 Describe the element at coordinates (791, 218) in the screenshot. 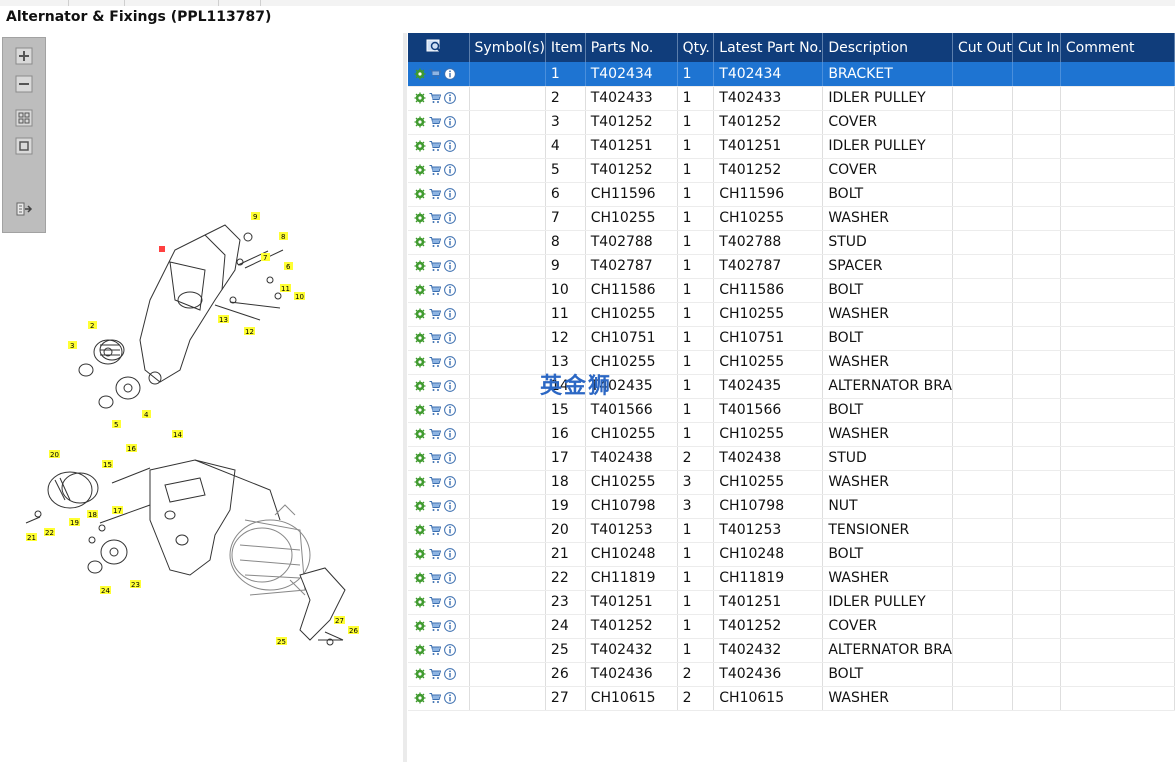

I see `table-row: 7 CH10255 1 CH10255 WASHER` at that location.